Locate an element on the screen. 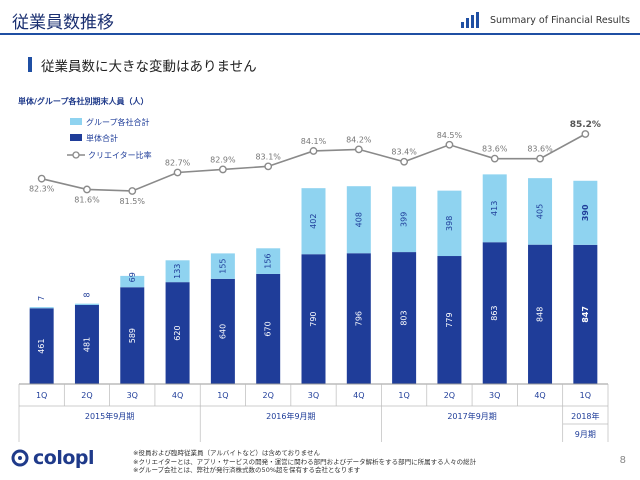 This screenshot has height=480, width=640. data-label: 398 is located at coordinates (449, 223).